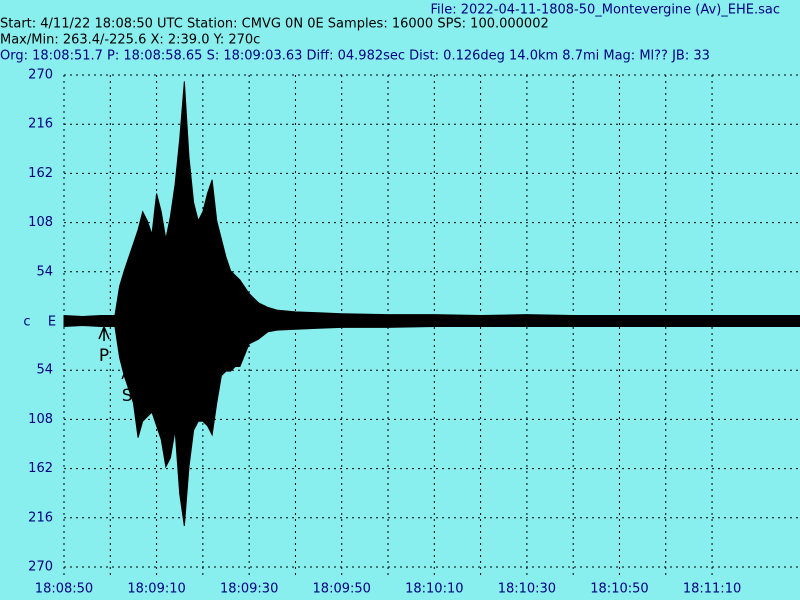 The height and width of the screenshot is (600, 800). What do you see at coordinates (527, 589) in the screenshot?
I see `x-tick-label: 18:10:30` at bounding box center [527, 589].